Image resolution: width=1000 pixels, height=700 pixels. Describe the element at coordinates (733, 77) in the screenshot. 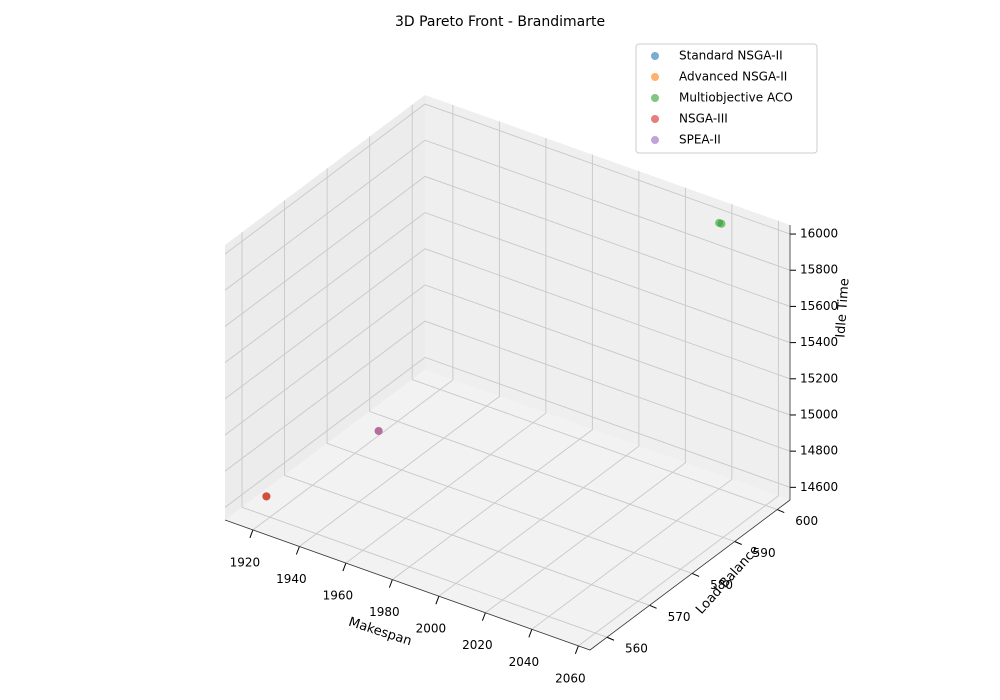

I see `legend-label: Advanced NSGA-II` at that location.